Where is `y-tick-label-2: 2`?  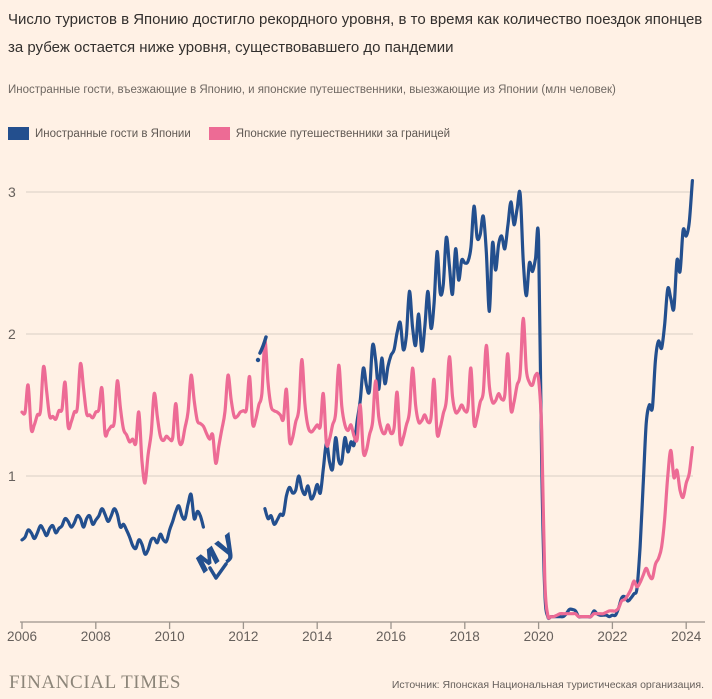
y-tick-label-2: 2 is located at coordinates (12, 334).